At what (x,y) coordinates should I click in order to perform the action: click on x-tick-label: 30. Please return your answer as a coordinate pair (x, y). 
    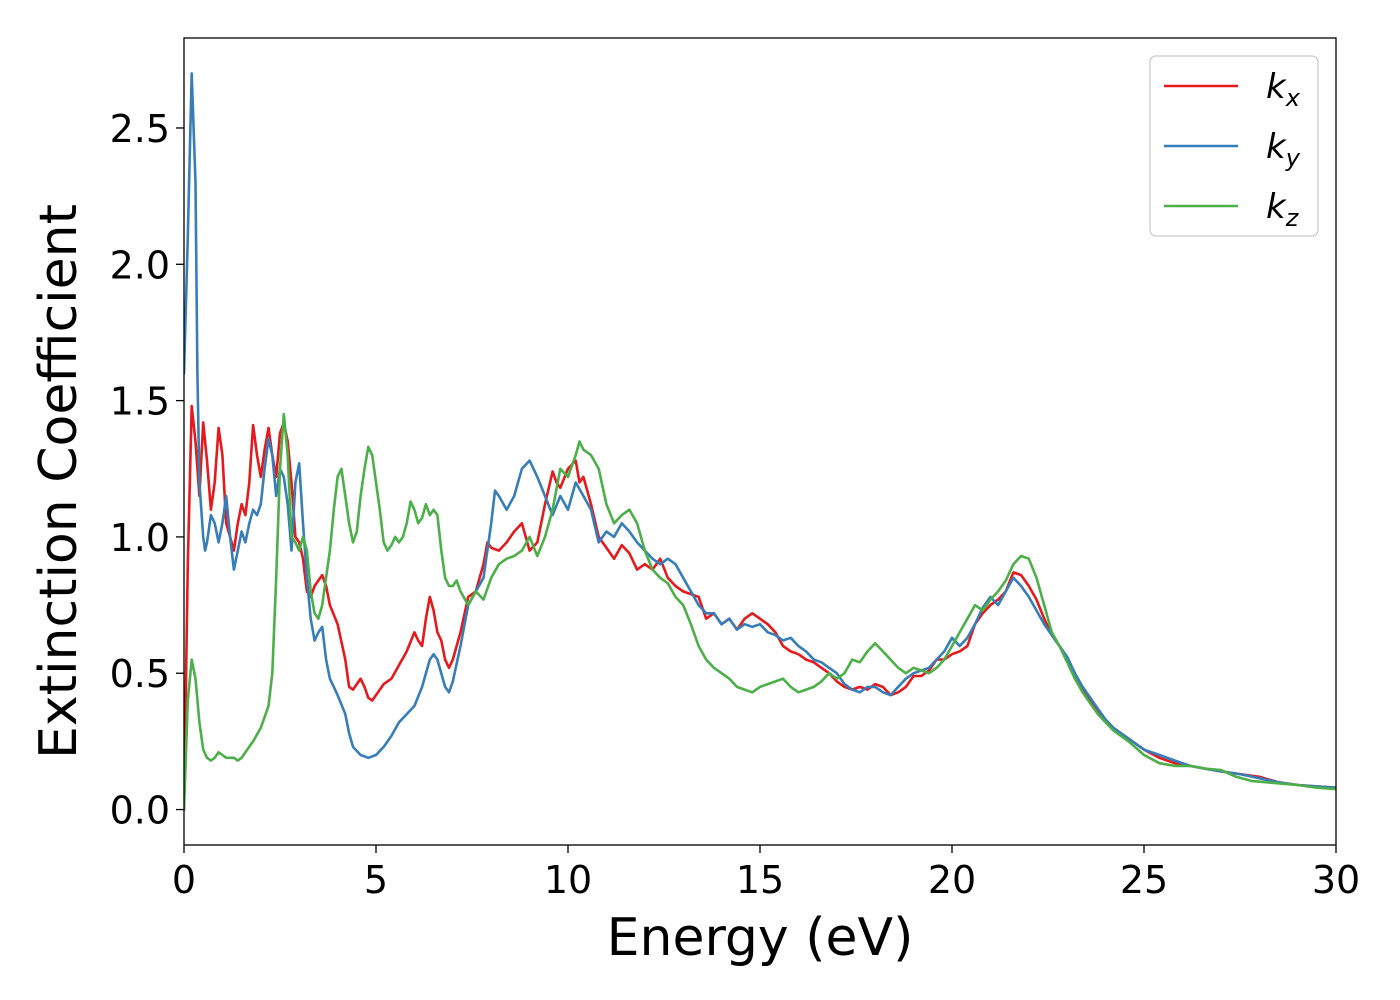
    Looking at the image, I should click on (1336, 880).